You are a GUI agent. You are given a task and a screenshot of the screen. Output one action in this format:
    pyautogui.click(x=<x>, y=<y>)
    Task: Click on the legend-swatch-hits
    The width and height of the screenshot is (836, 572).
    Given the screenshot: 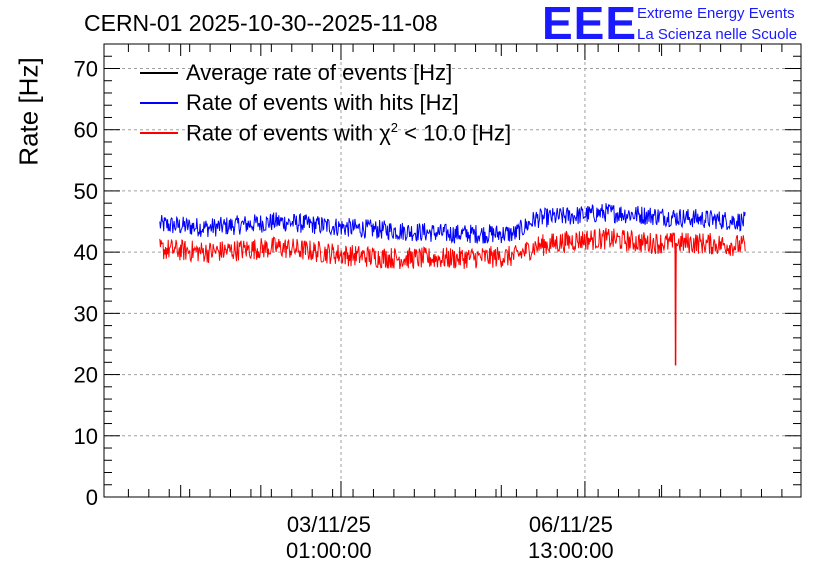 What is the action you would take?
    pyautogui.click(x=159, y=103)
    